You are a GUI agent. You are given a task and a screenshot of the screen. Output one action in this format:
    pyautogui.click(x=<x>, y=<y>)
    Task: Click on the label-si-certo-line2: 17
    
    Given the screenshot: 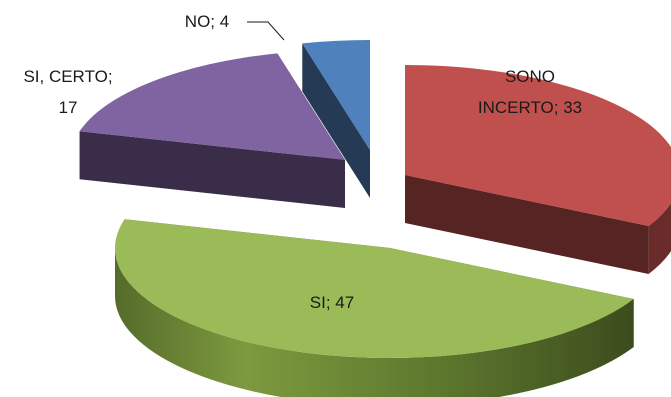 What is the action you would take?
    pyautogui.click(x=68, y=107)
    